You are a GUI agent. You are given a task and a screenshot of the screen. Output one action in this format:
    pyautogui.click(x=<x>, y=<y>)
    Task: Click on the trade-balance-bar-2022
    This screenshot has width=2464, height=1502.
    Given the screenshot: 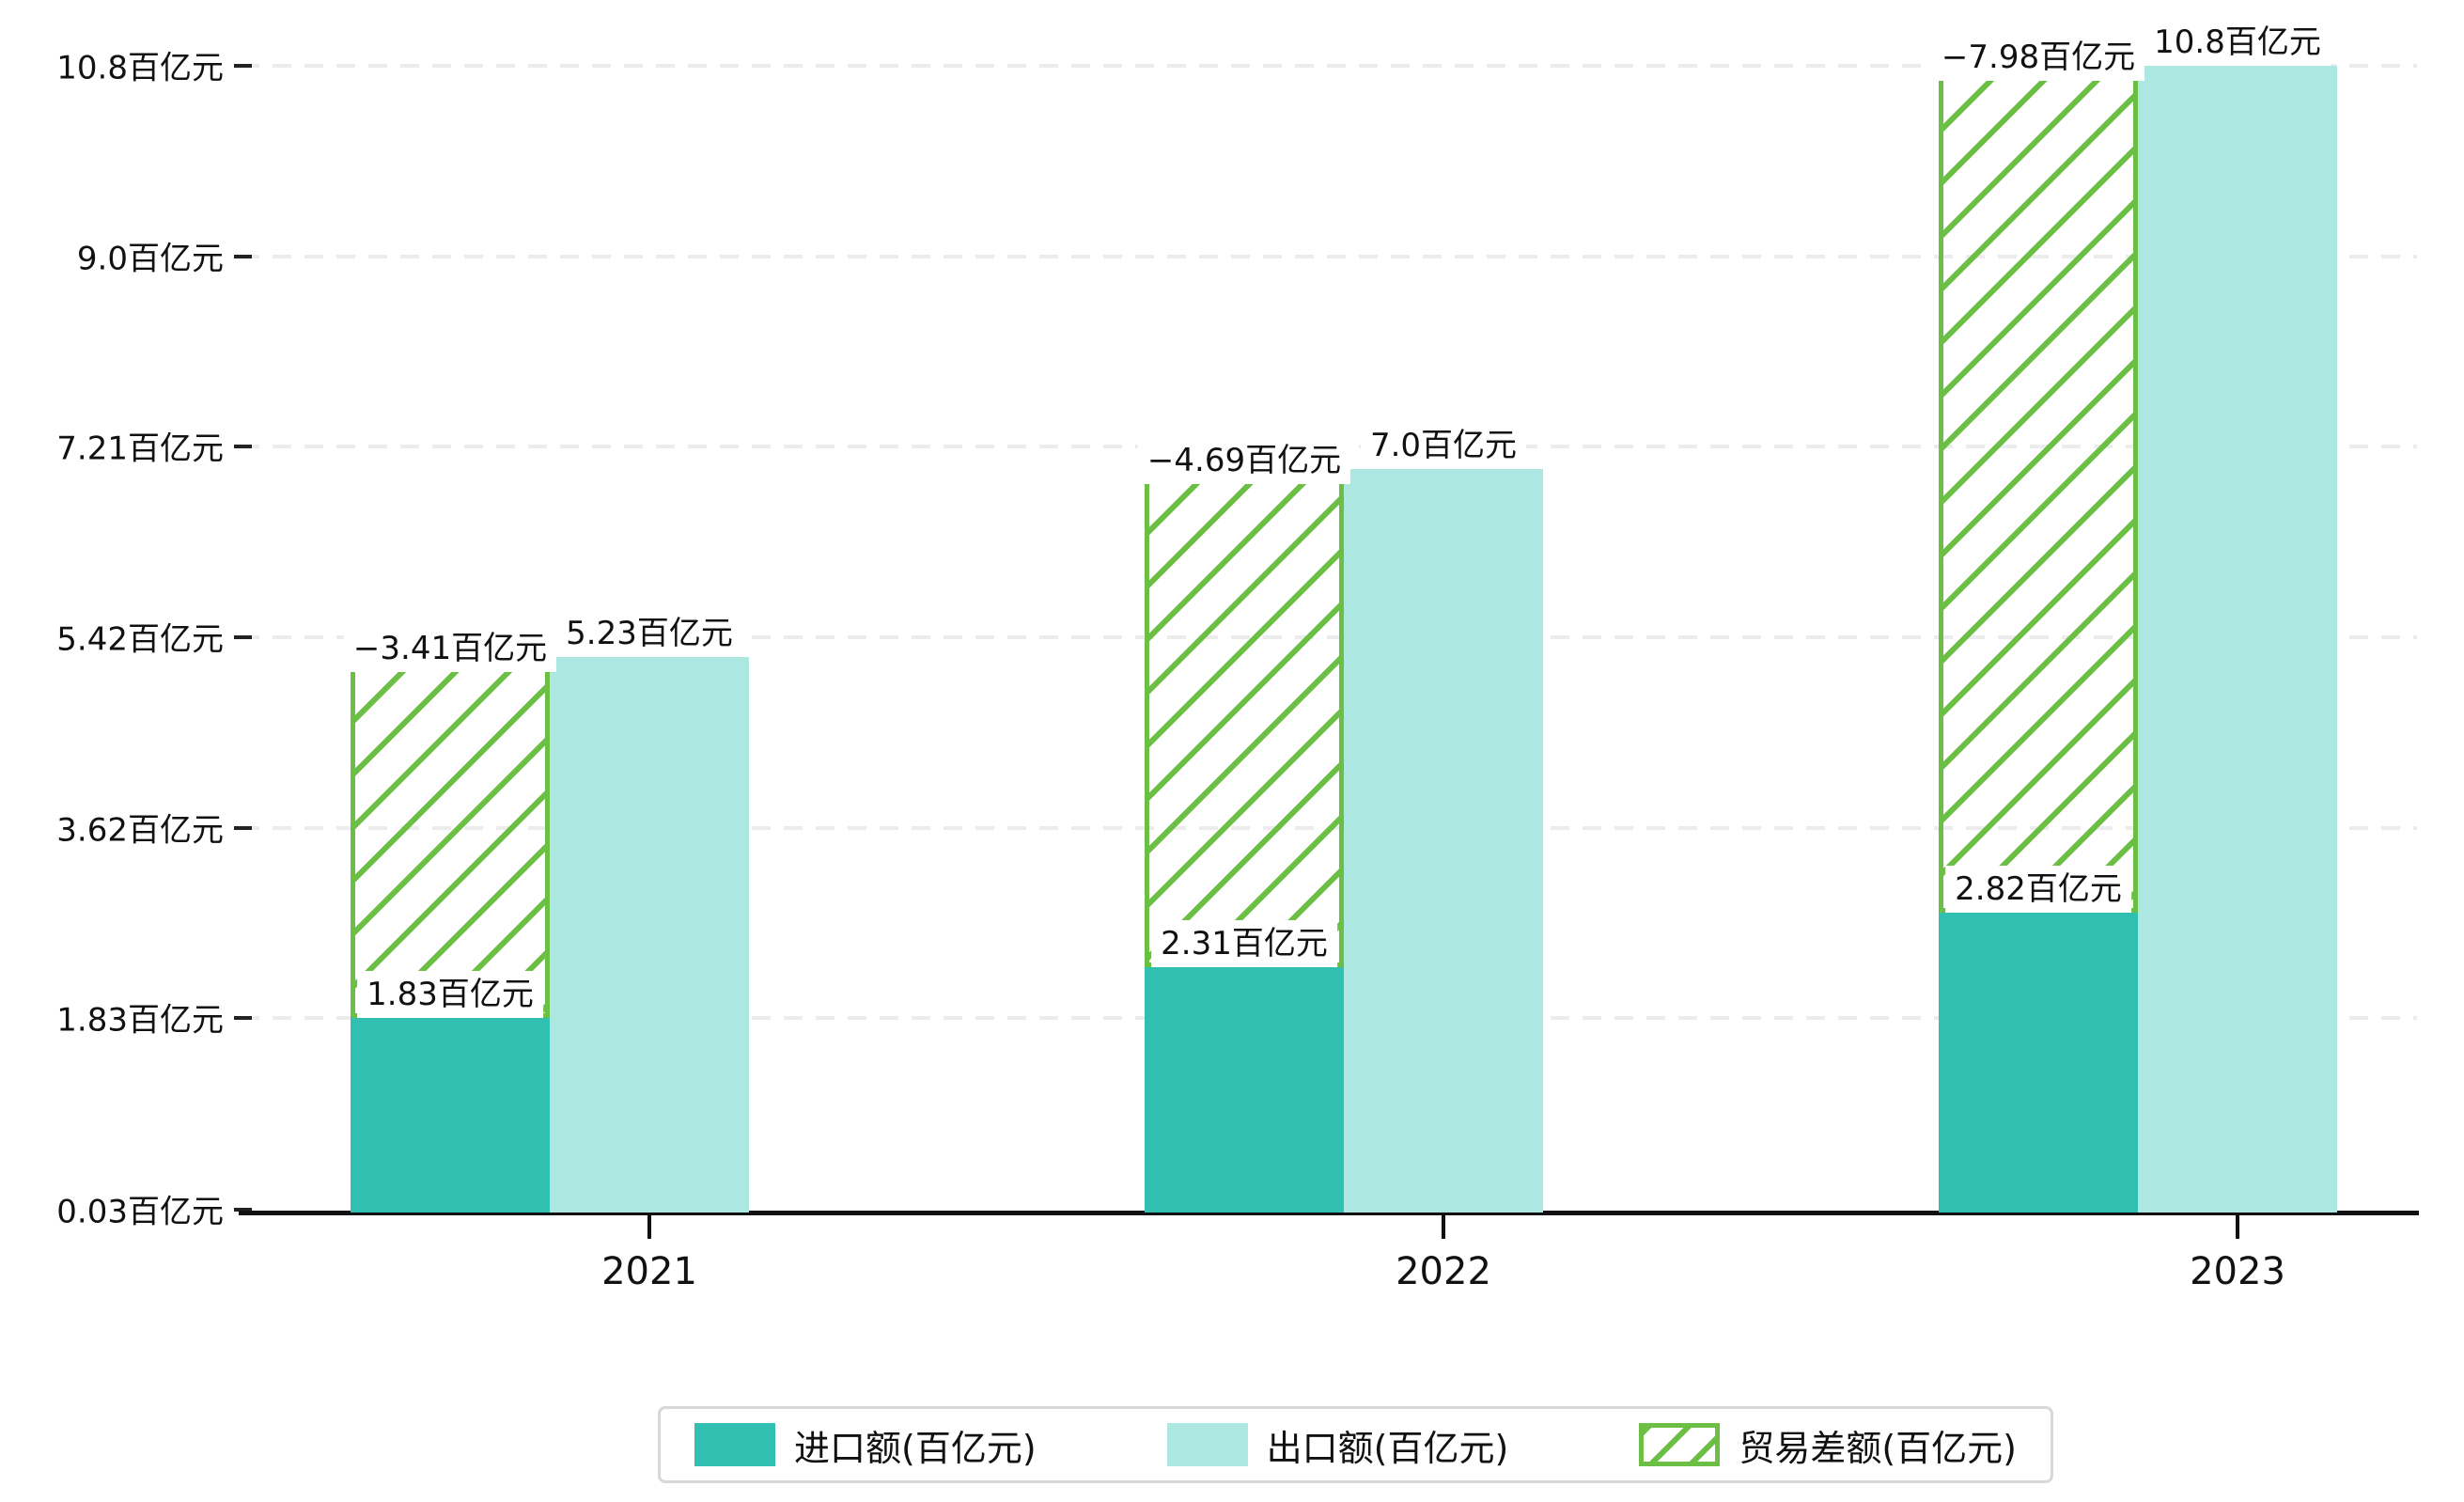 What is the action you would take?
    pyautogui.click(x=1244, y=718)
    